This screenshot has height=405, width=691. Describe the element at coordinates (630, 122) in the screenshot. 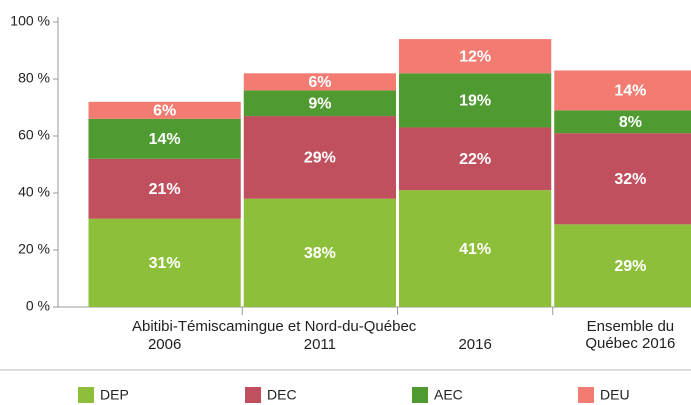

I see `data-label: 8%` at that location.